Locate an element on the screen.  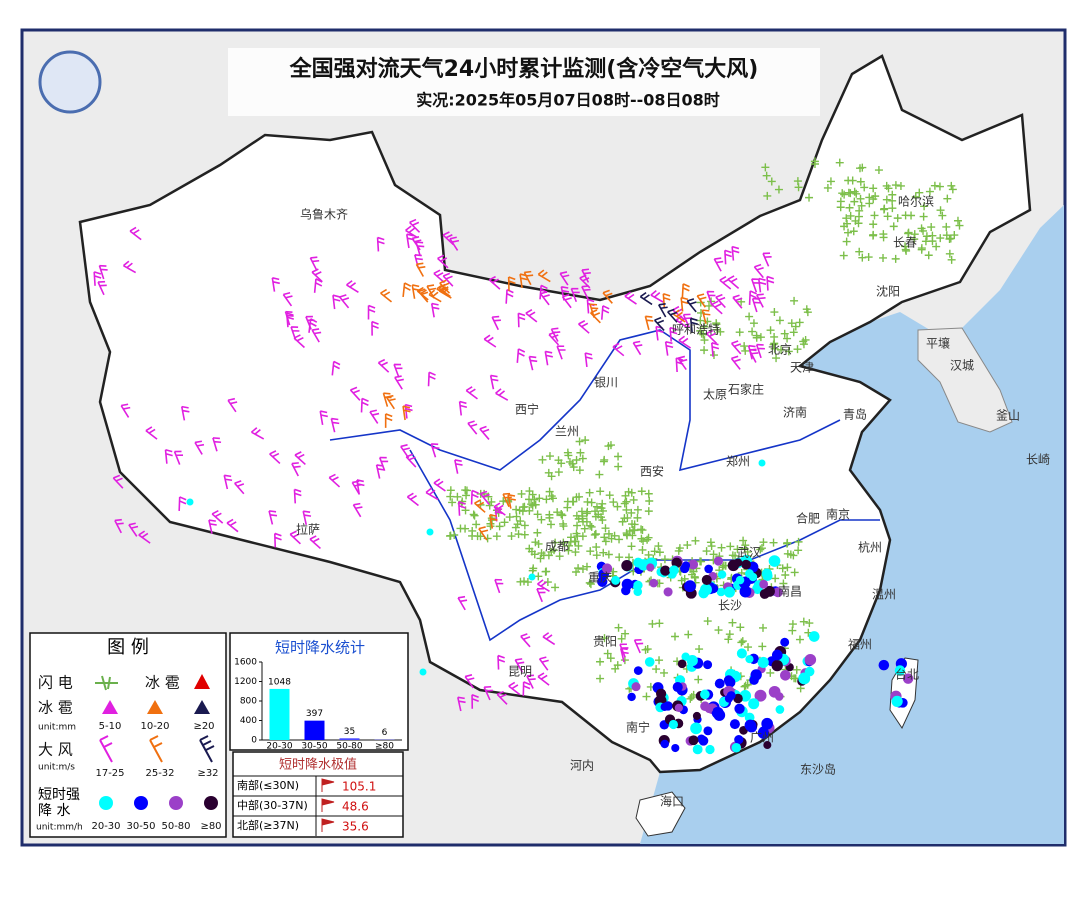
legend-class: ≥20 is located at coordinates (203, 726).